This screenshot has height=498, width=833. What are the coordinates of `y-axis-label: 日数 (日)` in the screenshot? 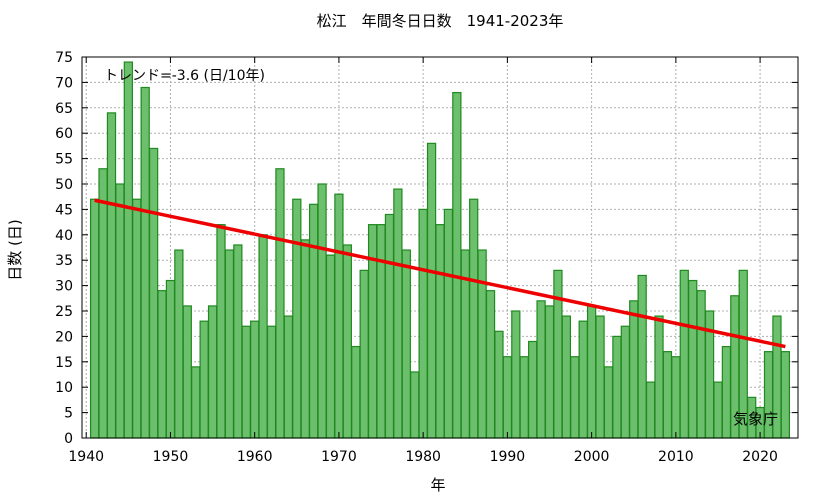 It's located at (15, 249).